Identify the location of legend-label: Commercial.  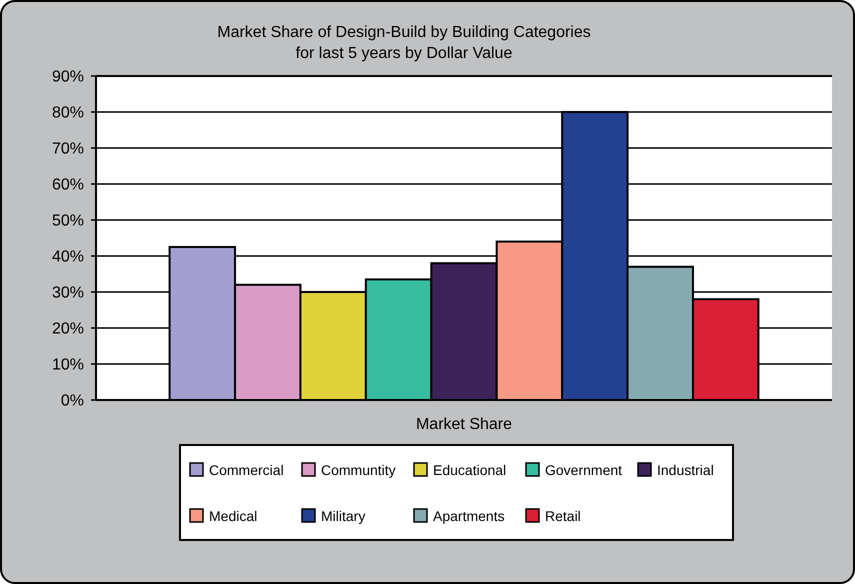
(246, 470).